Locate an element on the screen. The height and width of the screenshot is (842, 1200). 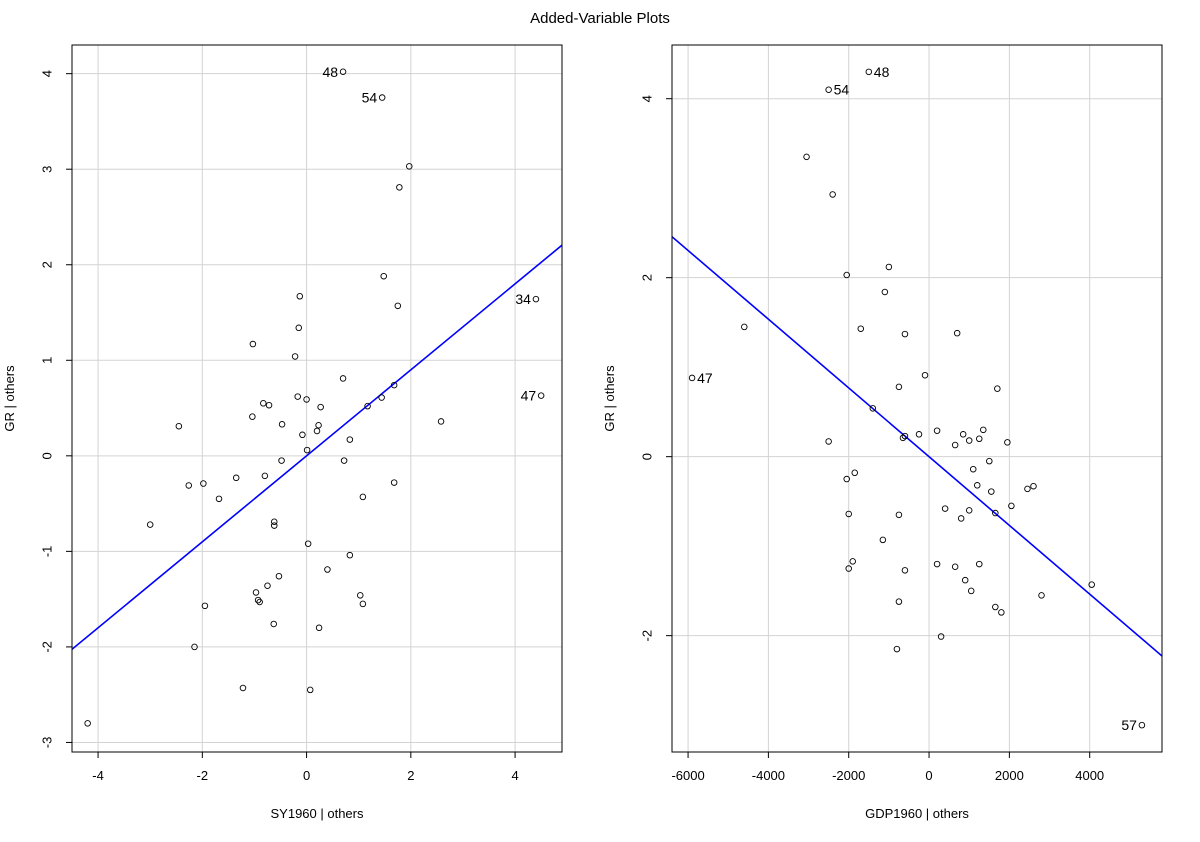
x-tick-label: -6000 is located at coordinates (687, 775).